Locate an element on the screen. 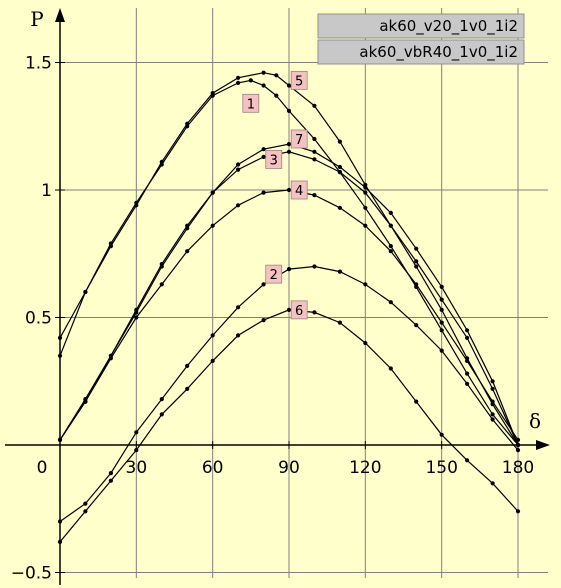 This screenshot has height=588, width=561. curve-label-2: 2 is located at coordinates (274, 274).